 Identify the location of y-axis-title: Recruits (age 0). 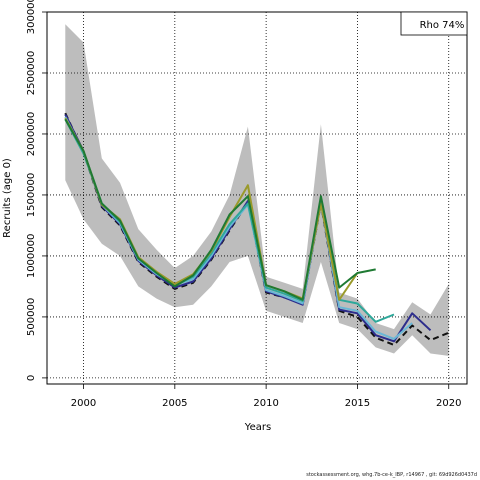
(7, 198).